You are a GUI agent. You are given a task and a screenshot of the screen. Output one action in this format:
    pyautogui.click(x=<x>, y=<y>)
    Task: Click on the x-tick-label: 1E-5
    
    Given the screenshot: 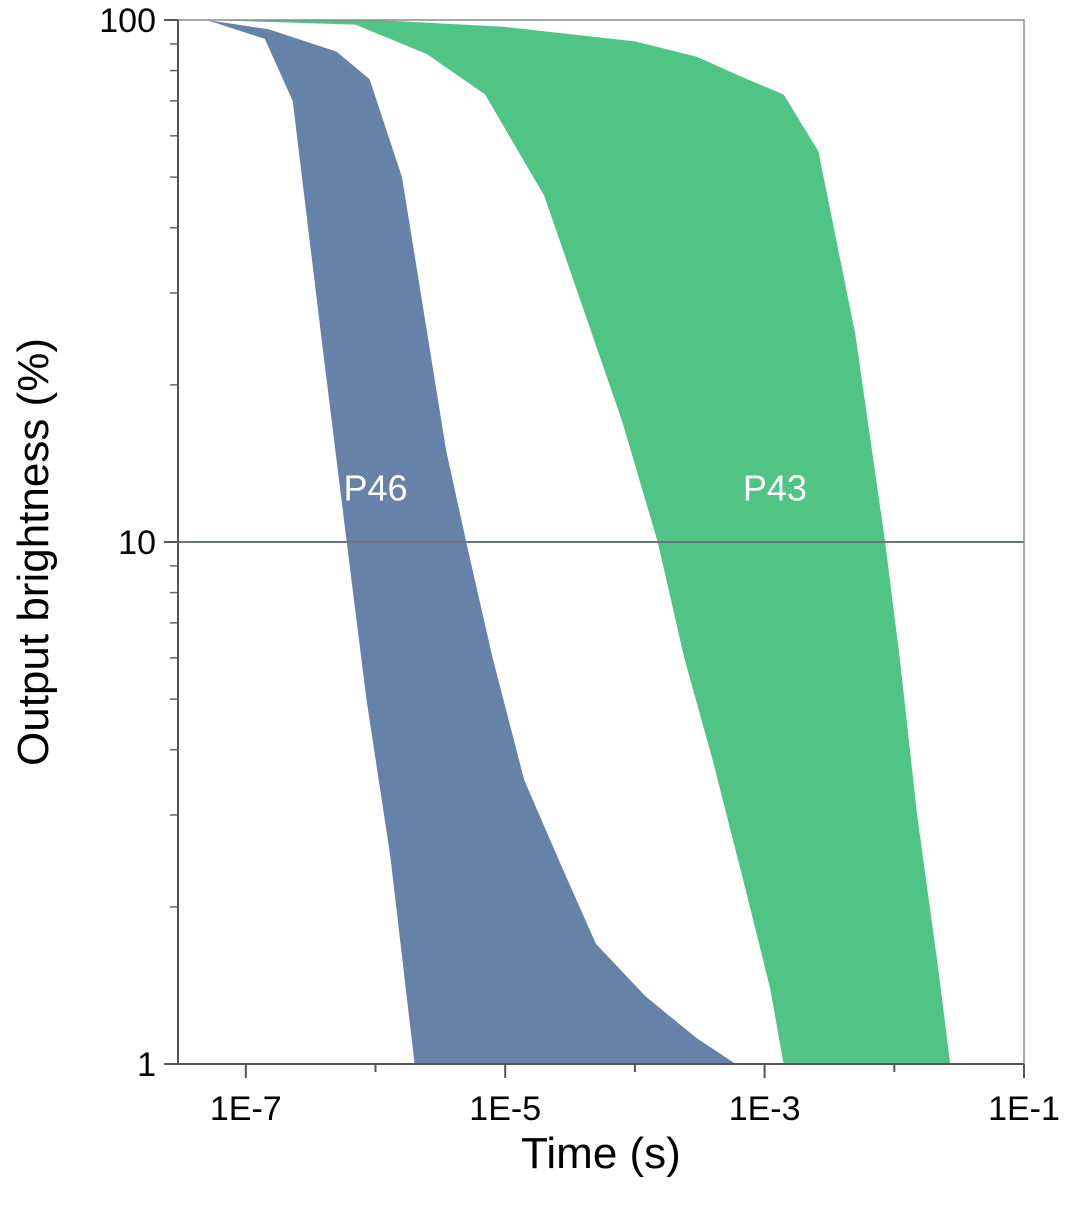 What is the action you would take?
    pyautogui.click(x=505, y=1109)
    